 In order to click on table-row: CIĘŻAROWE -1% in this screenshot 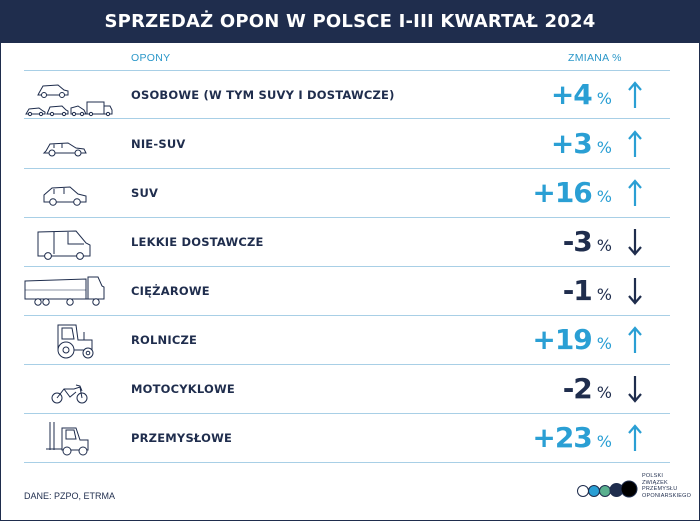, I will do `click(347, 291)`.